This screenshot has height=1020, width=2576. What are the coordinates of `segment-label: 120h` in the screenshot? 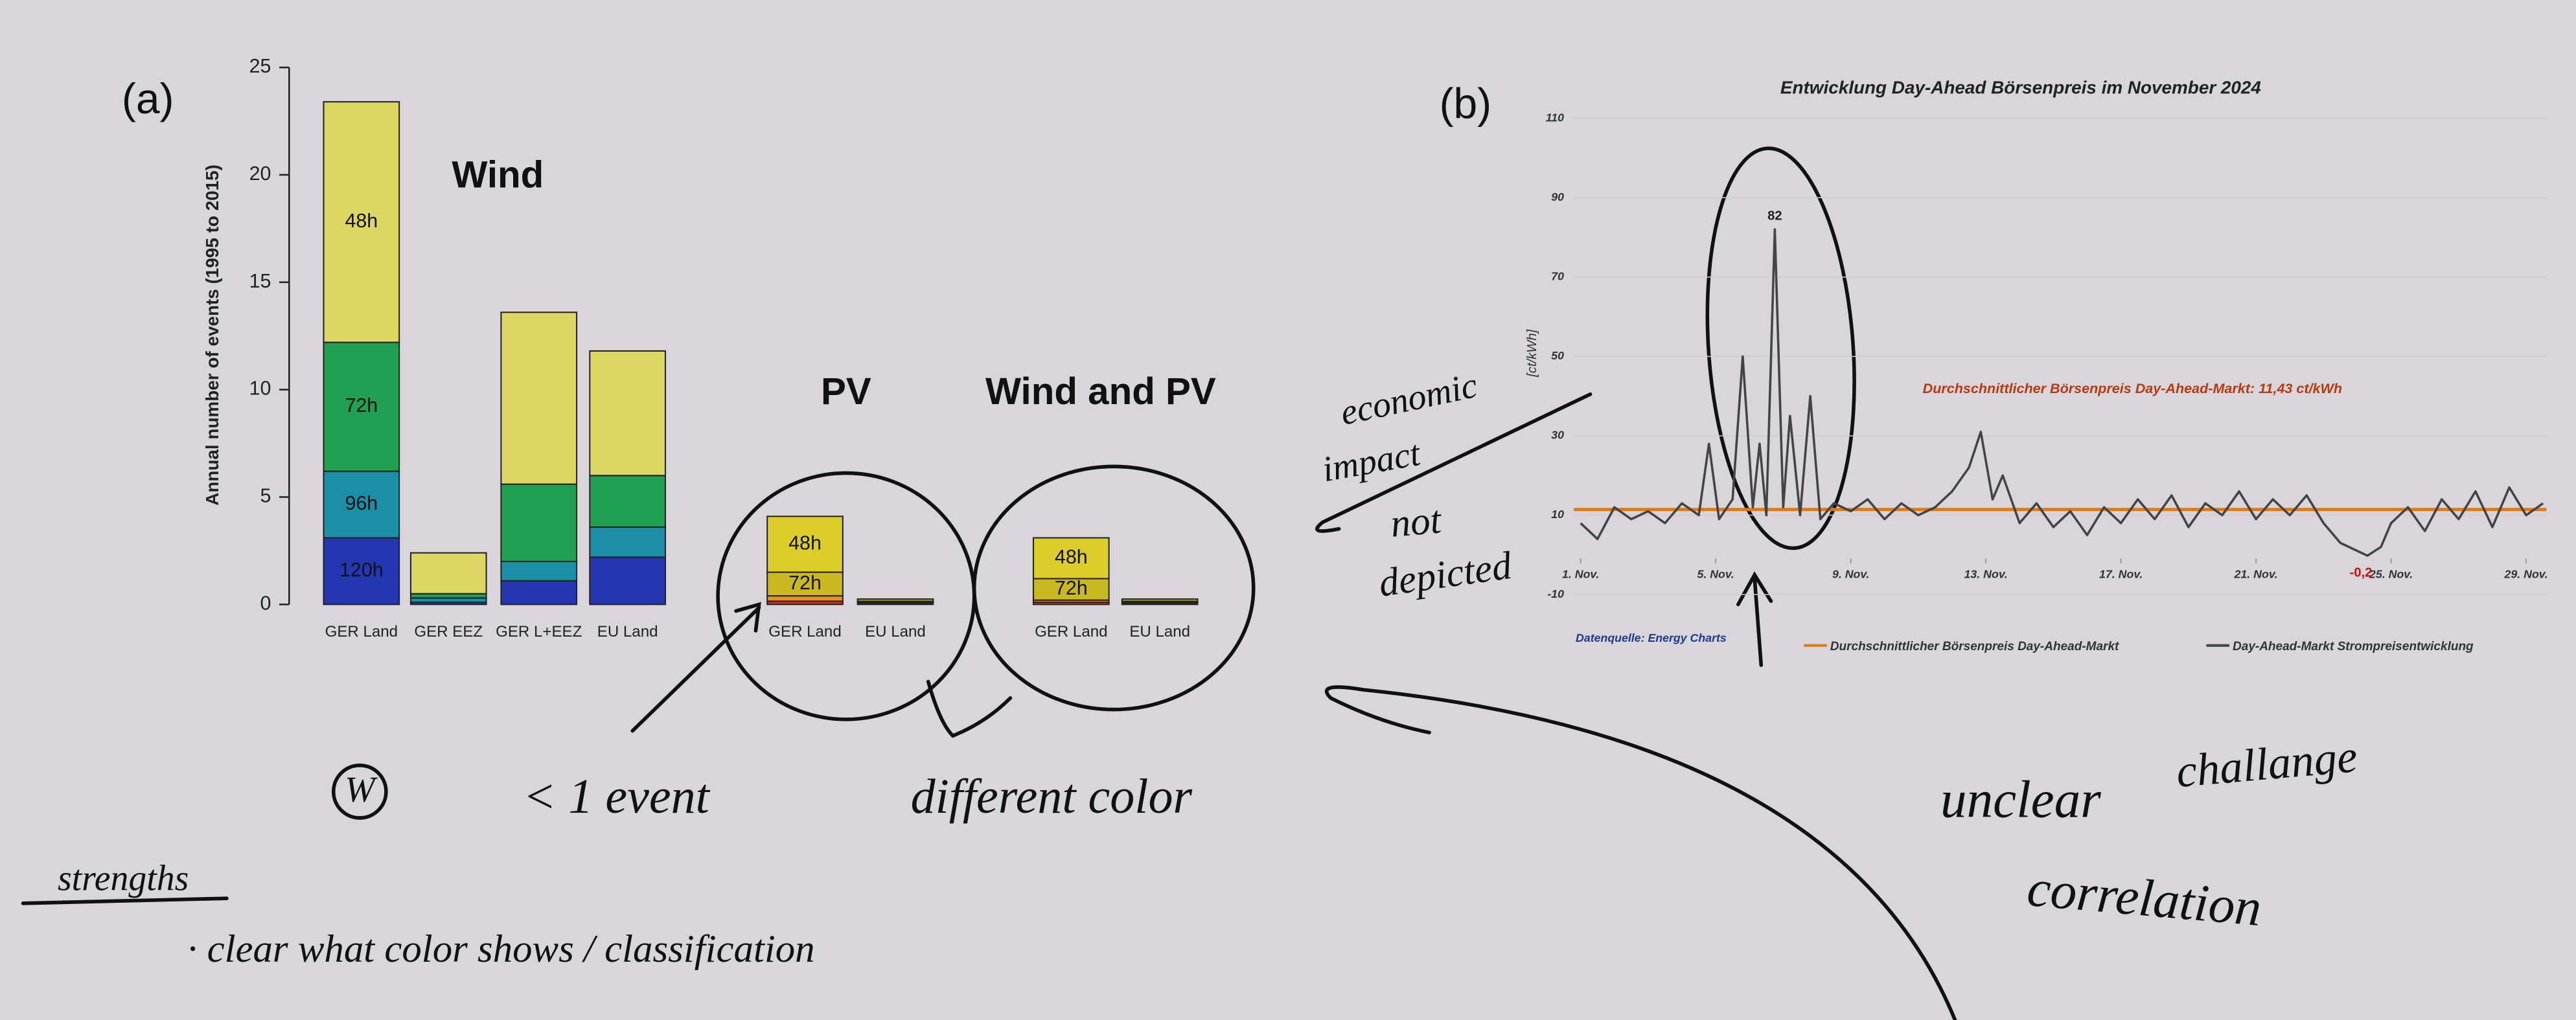 It's located at (362, 570).